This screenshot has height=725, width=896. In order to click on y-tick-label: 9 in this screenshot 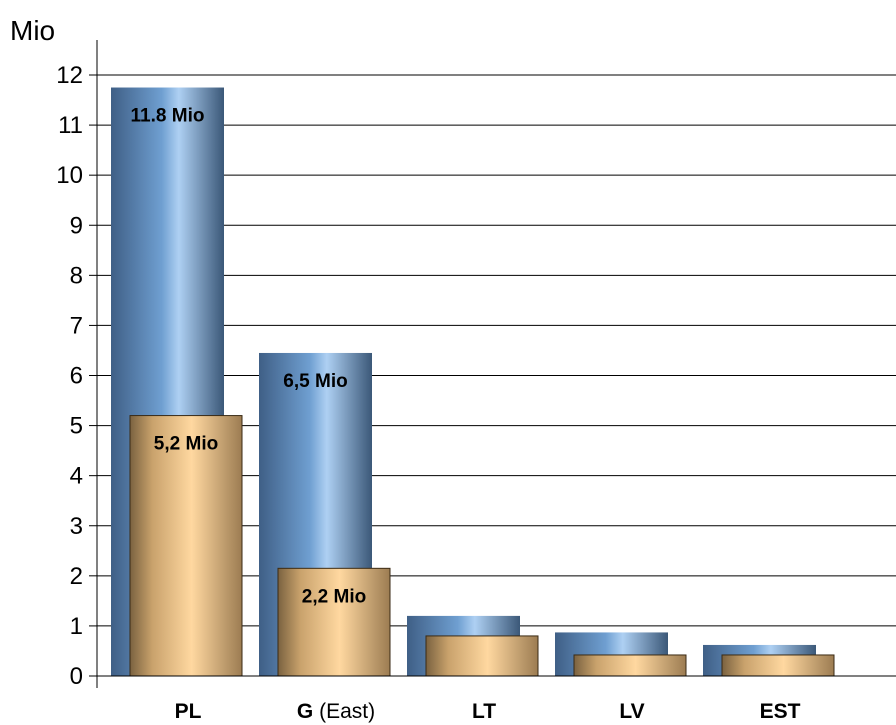, I will do `click(76, 225)`.